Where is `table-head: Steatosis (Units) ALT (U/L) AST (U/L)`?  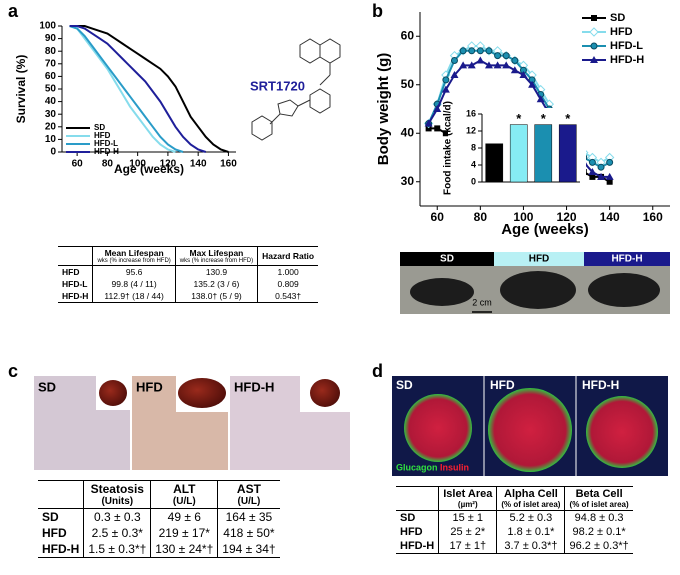
table-head: Steatosis (Units) ALT (U/L) AST (U/L) is located at coordinates (159, 494).